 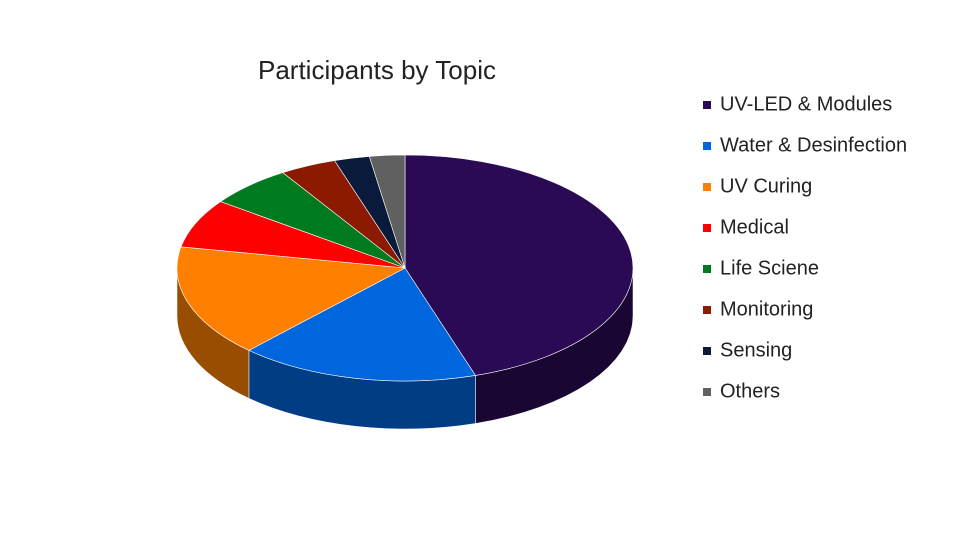 I want to click on legend-label: Medical, so click(x=754, y=227).